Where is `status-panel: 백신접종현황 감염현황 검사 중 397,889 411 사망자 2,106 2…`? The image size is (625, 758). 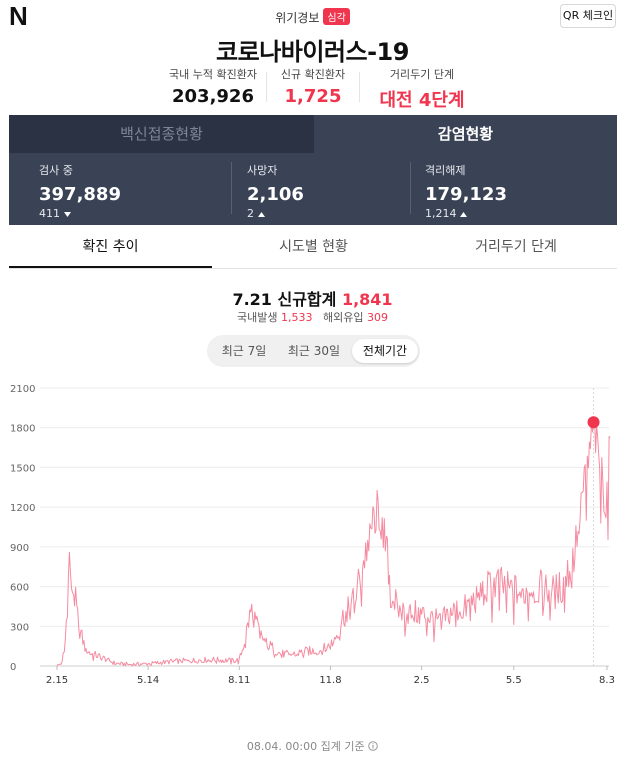 status-panel: 백신접종현황 감염현황 검사 중 397,889 411 사망자 2,106 2… is located at coordinates (313, 170).